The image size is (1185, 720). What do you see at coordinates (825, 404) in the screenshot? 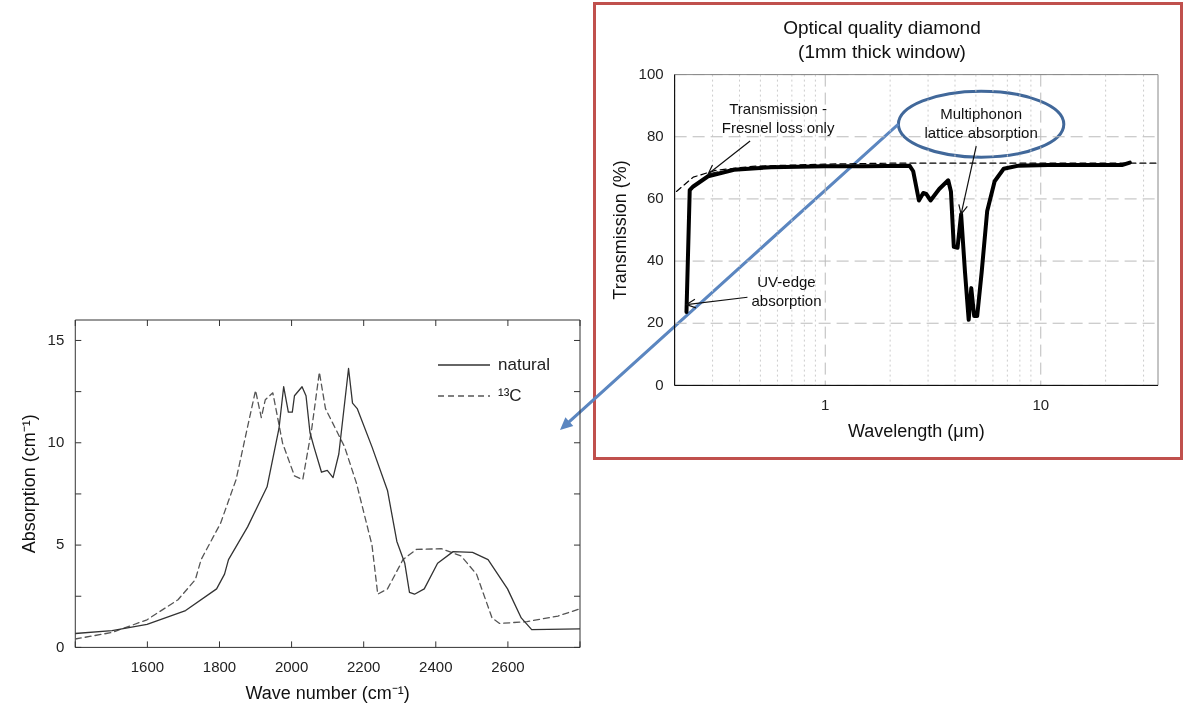
I see `x-tick-label: 1` at bounding box center [825, 404].